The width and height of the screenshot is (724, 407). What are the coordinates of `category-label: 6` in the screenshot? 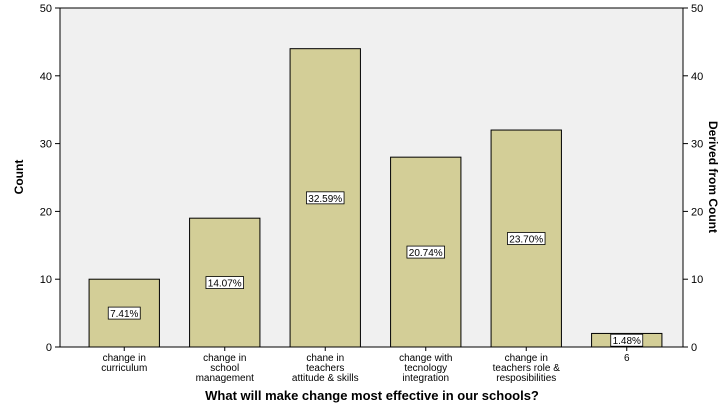 It's located at (627, 358).